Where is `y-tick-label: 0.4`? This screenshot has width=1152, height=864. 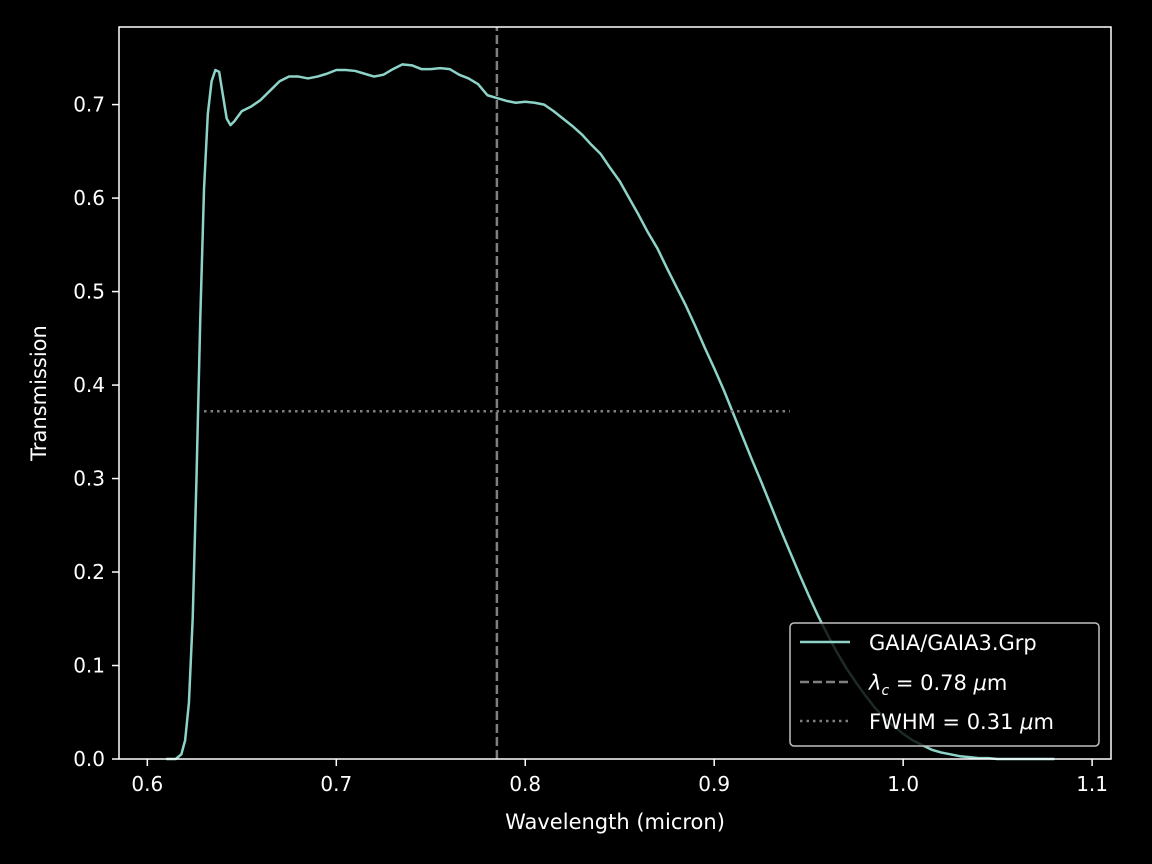 y-tick-label: 0.4 is located at coordinates (89, 385).